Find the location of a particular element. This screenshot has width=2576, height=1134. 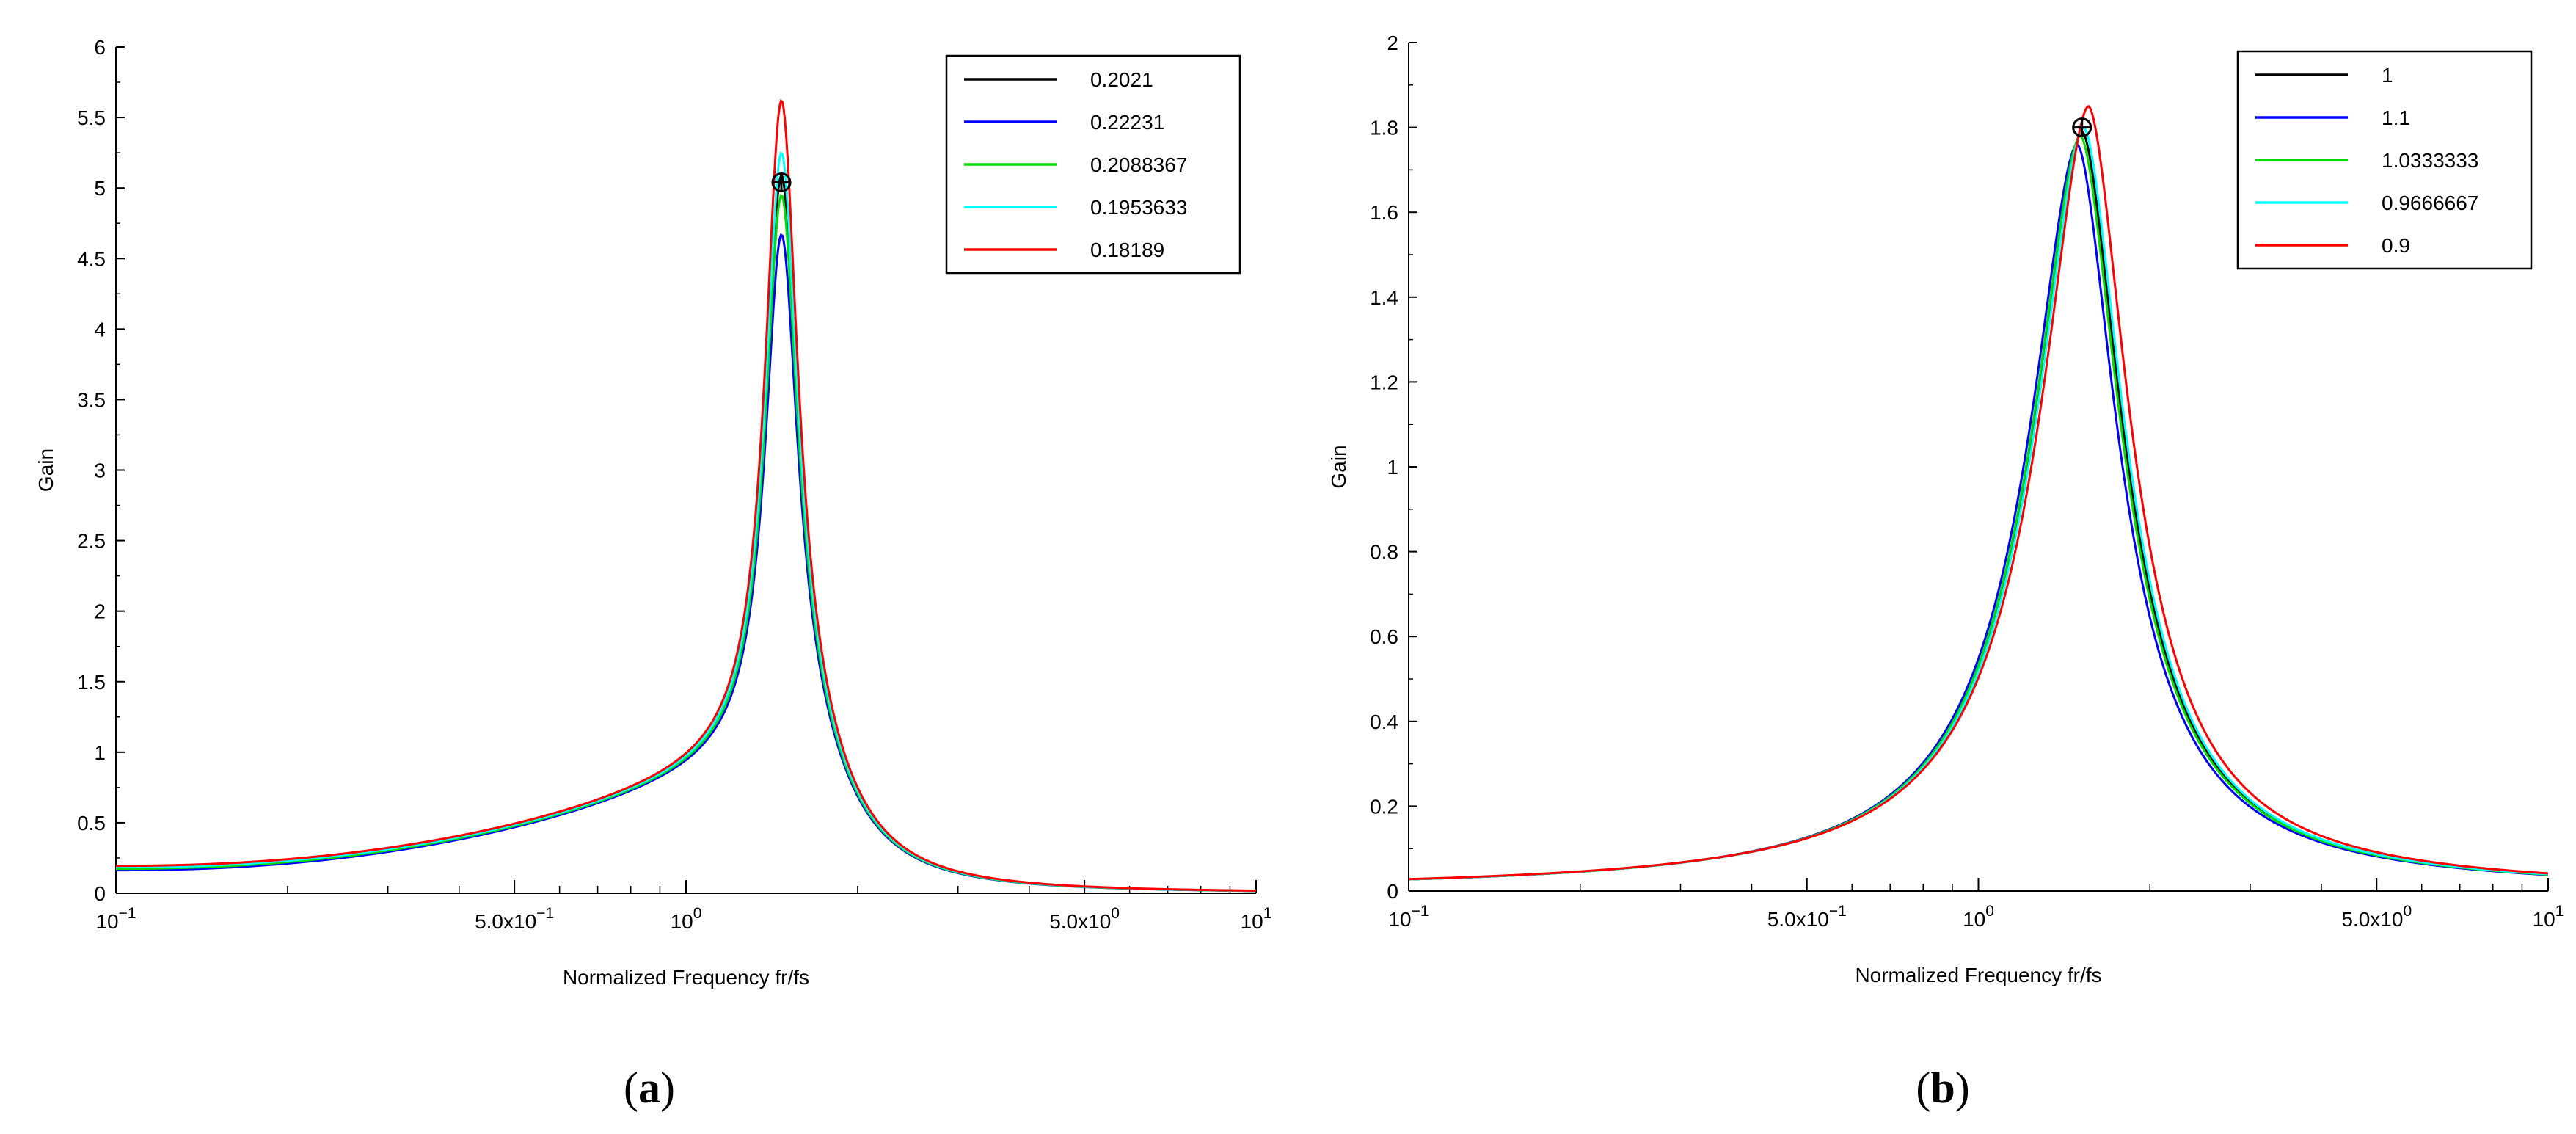

y-tick-label: 5.5 is located at coordinates (92, 118).